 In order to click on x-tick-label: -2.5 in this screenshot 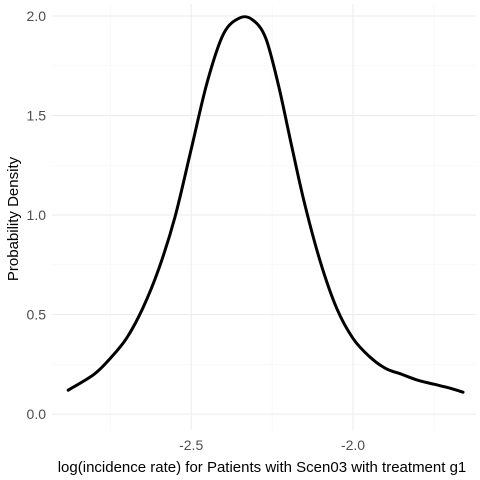, I will do `click(191, 445)`.